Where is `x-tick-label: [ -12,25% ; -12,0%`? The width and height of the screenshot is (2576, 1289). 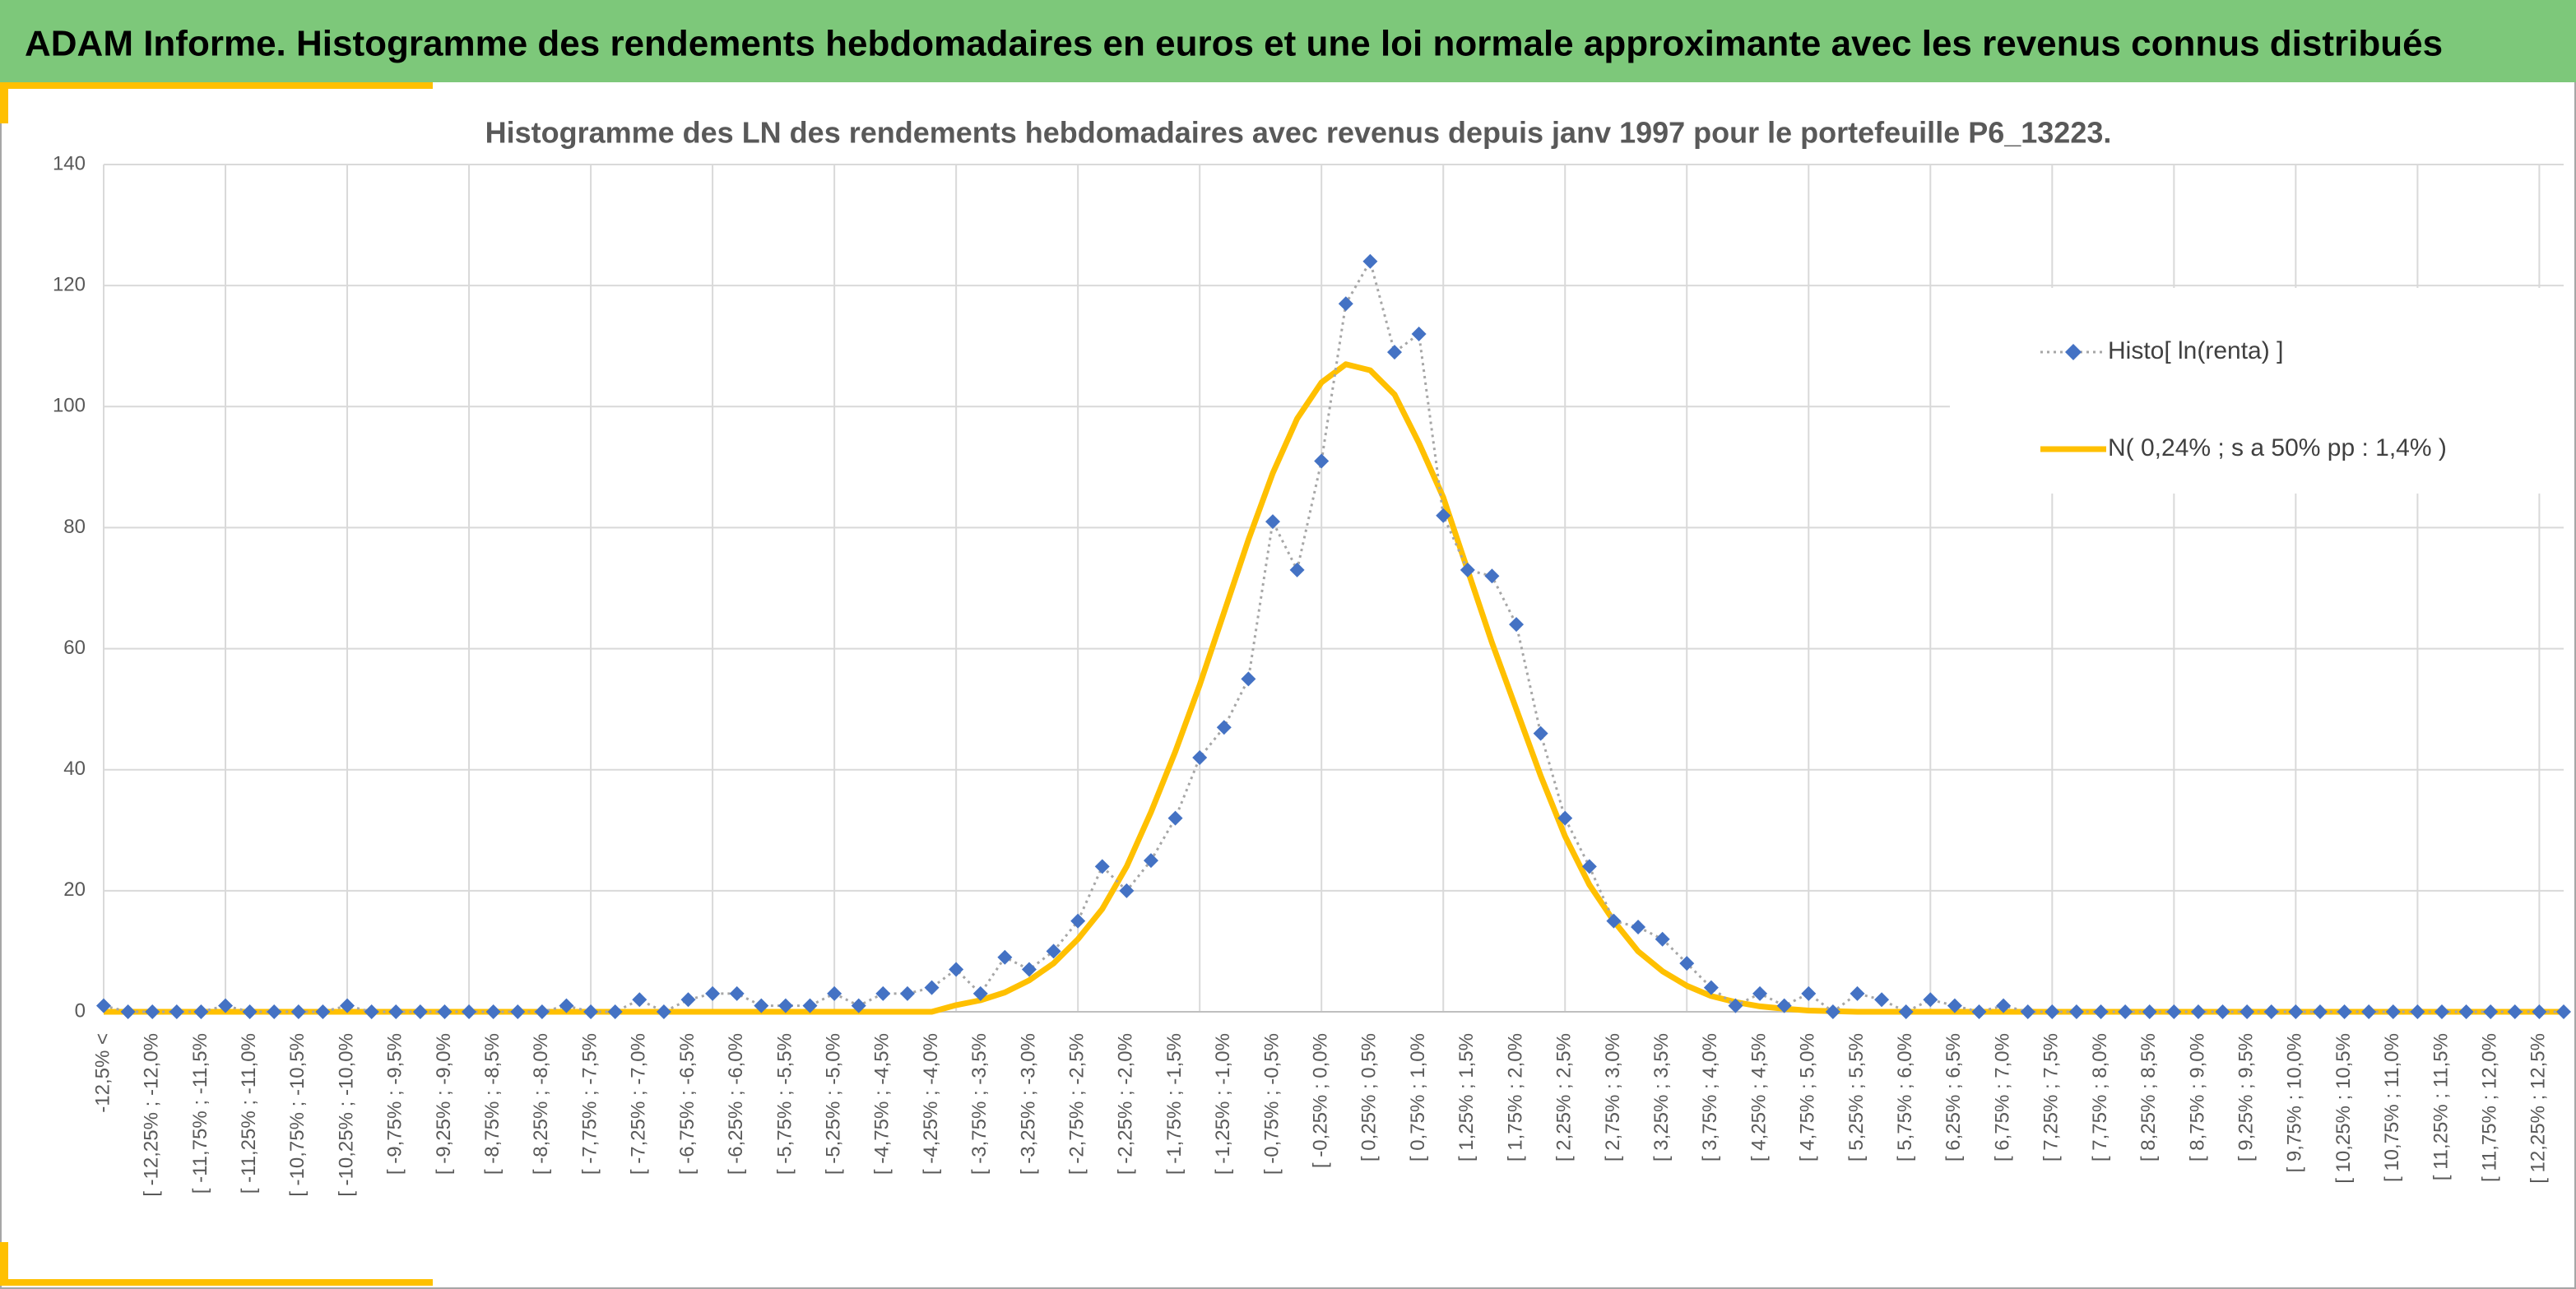
x-tick-label: [ -12,25% ; -12,0% is located at coordinates (152, 1115).